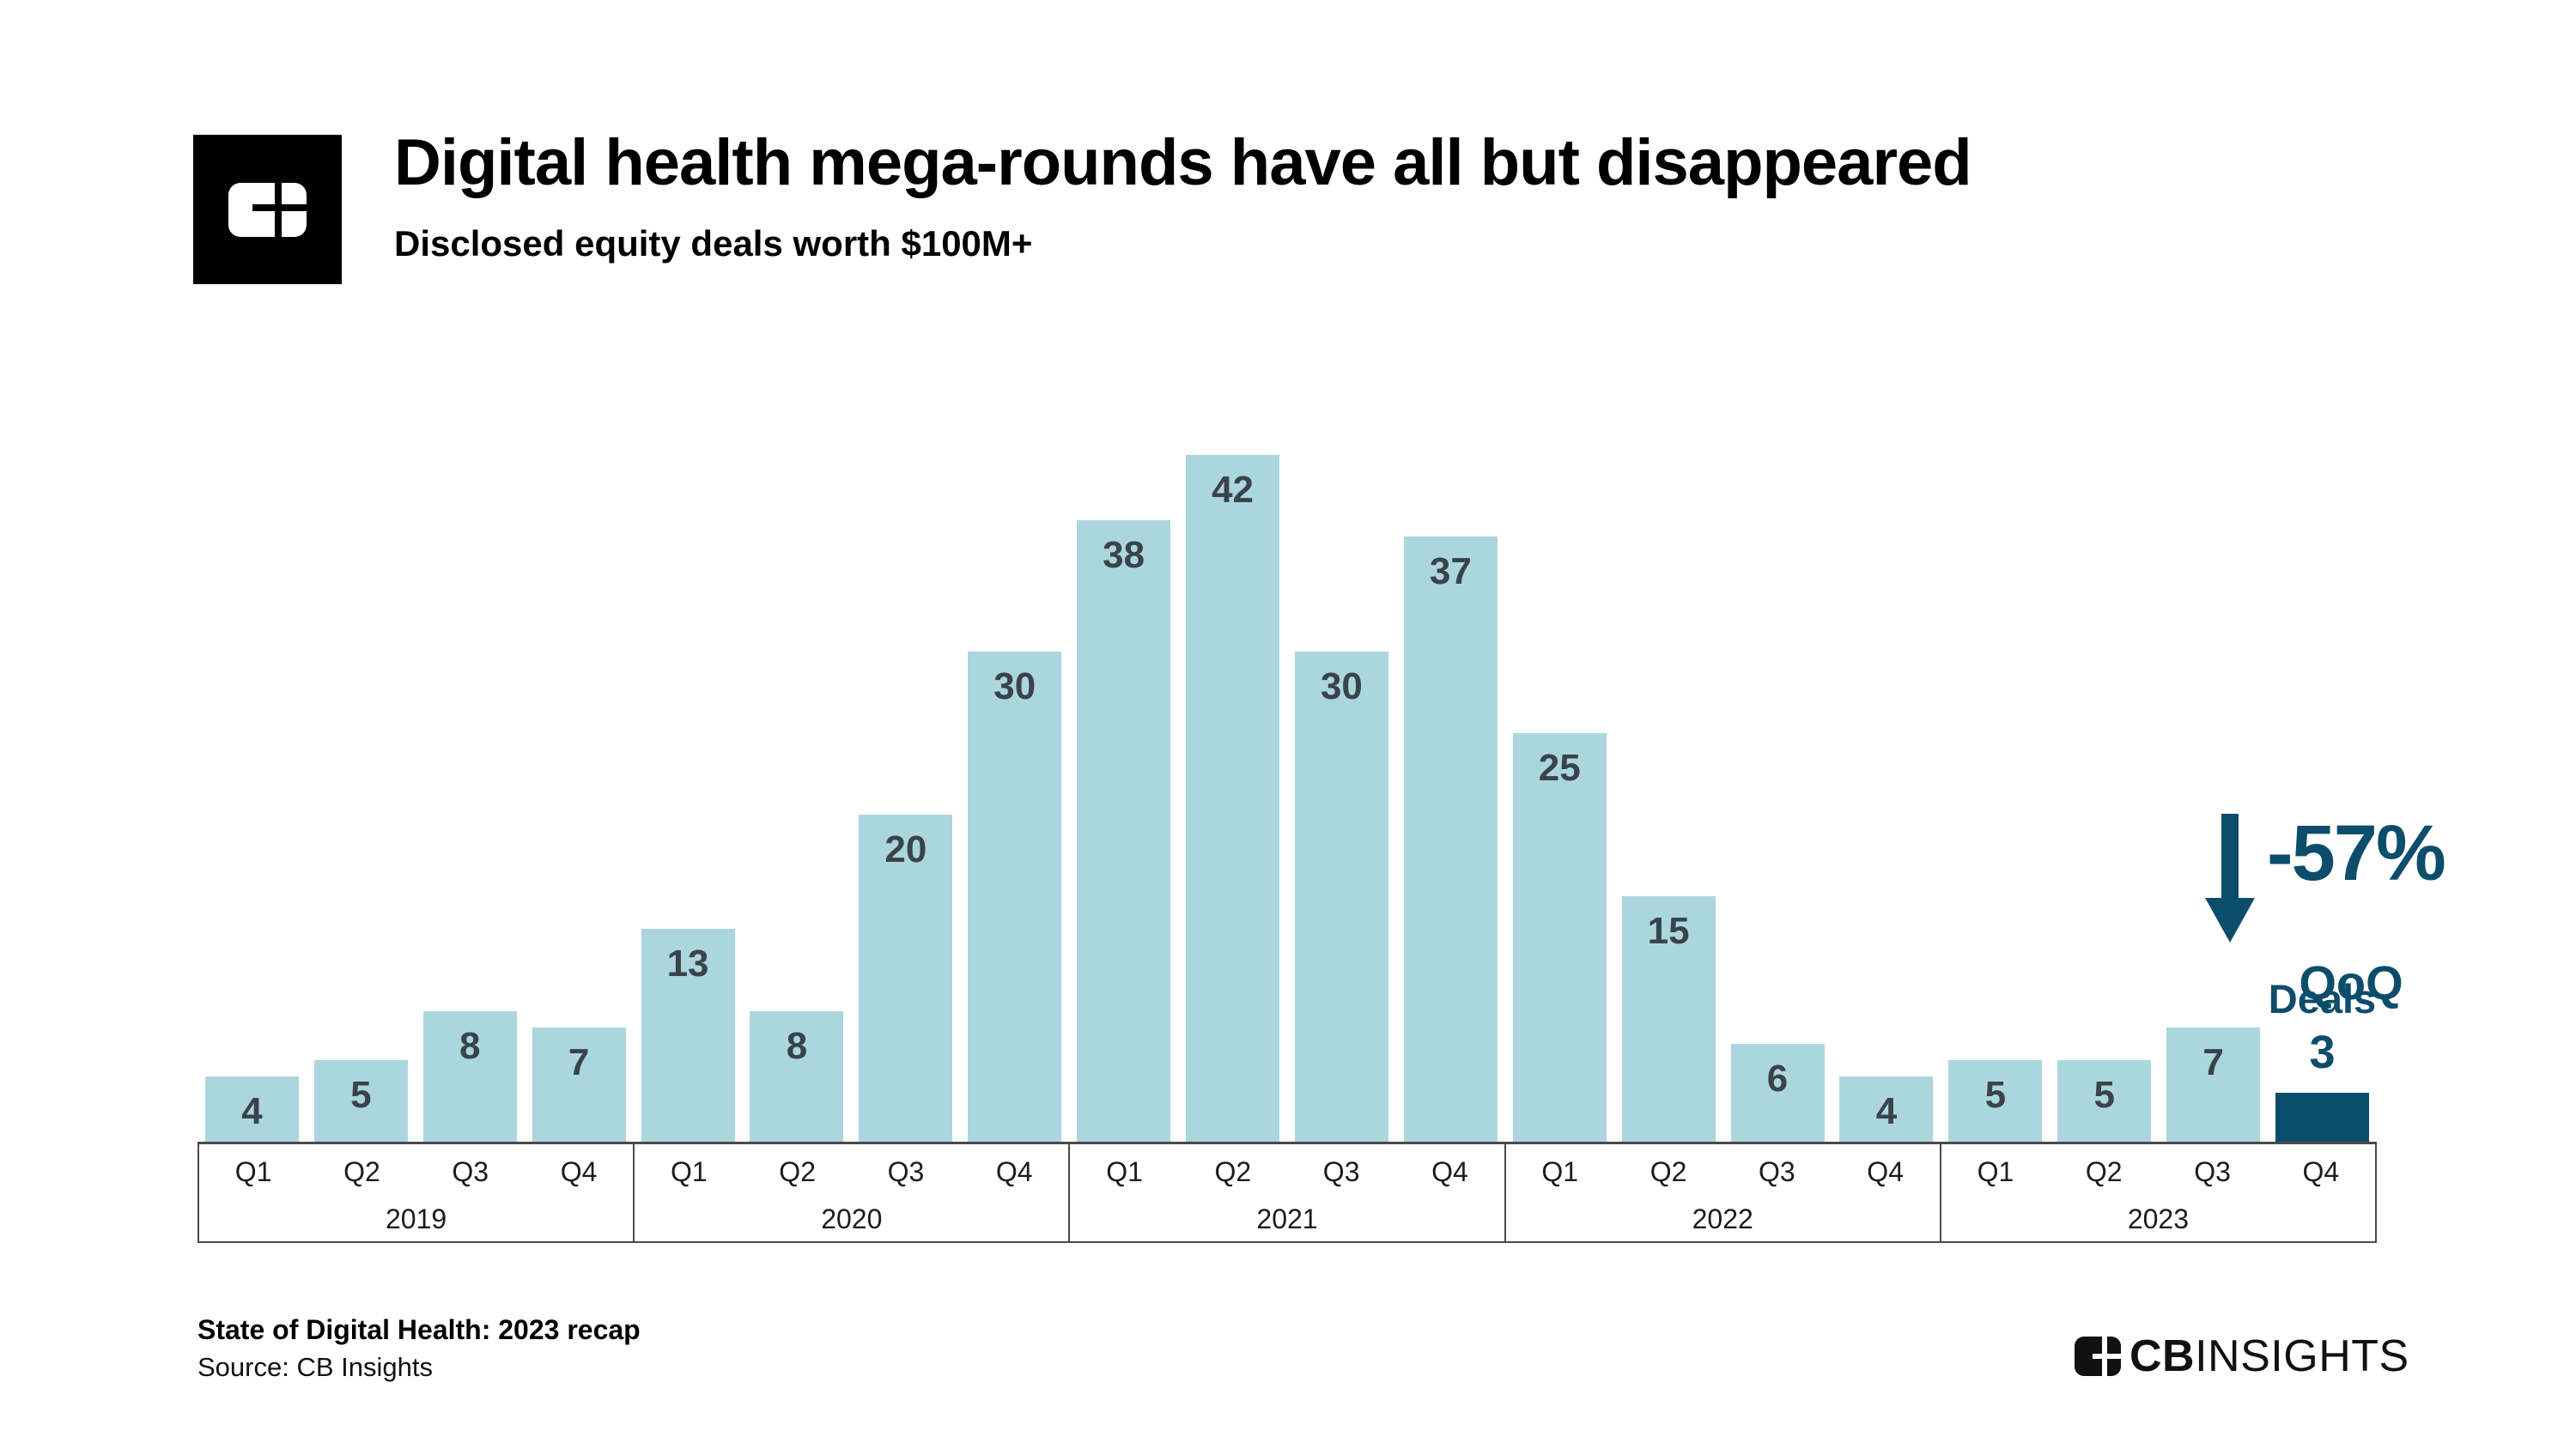 Image resolution: width=2576 pixels, height=1449 pixels. I want to click on bar-slot: 37, so click(1451, 764).